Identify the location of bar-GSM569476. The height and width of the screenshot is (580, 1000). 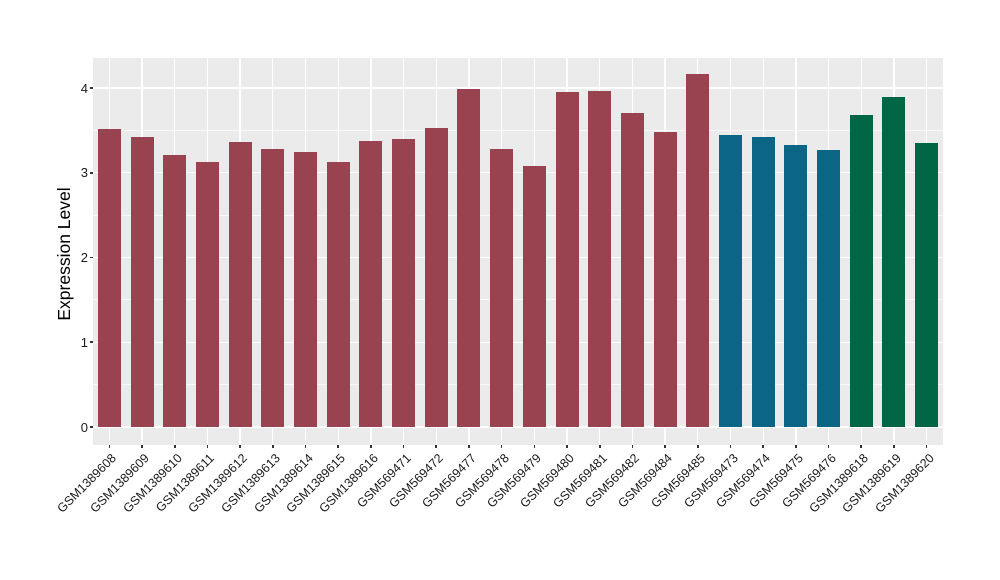
(829, 288).